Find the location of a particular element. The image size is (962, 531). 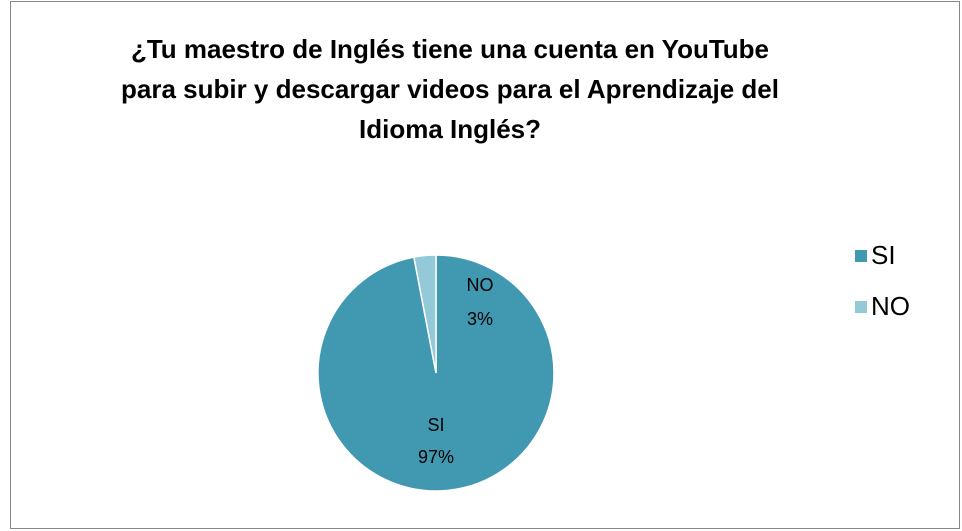

legend-label: NO is located at coordinates (890, 306).